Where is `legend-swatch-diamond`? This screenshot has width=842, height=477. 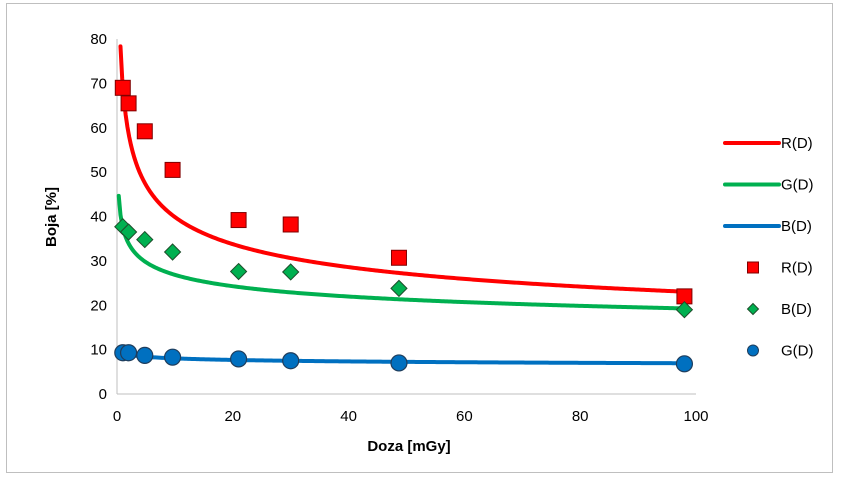 legend-swatch-diamond is located at coordinates (753, 309).